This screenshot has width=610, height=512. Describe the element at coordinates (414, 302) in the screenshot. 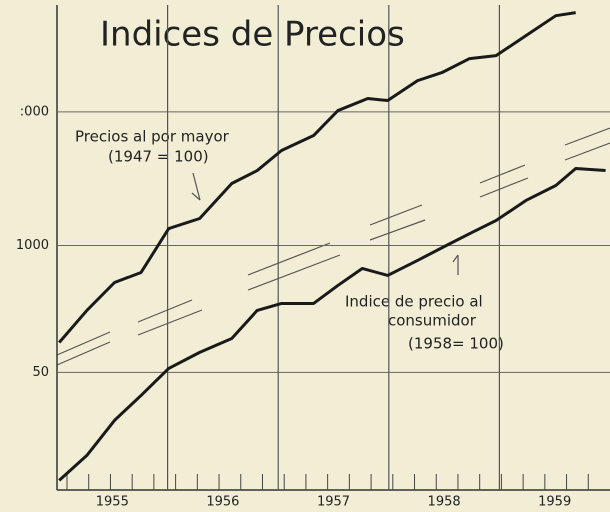

I see `annotation: Indice de precio al` at that location.